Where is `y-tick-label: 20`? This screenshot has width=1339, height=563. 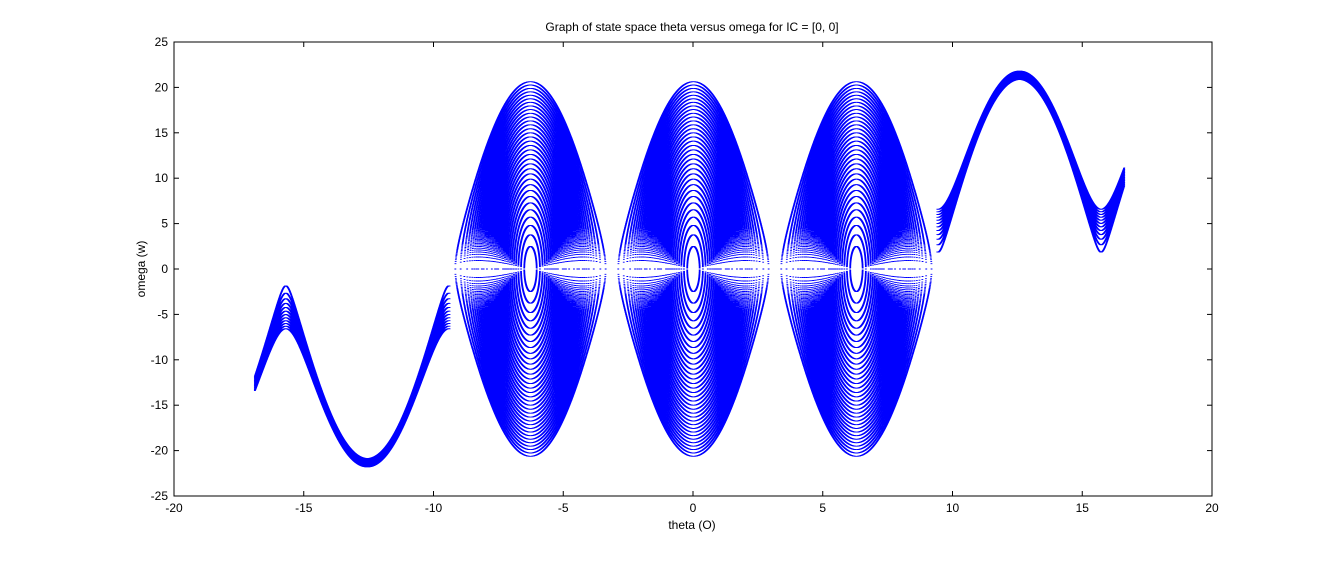
y-tick-label: 20 is located at coordinates (162, 87).